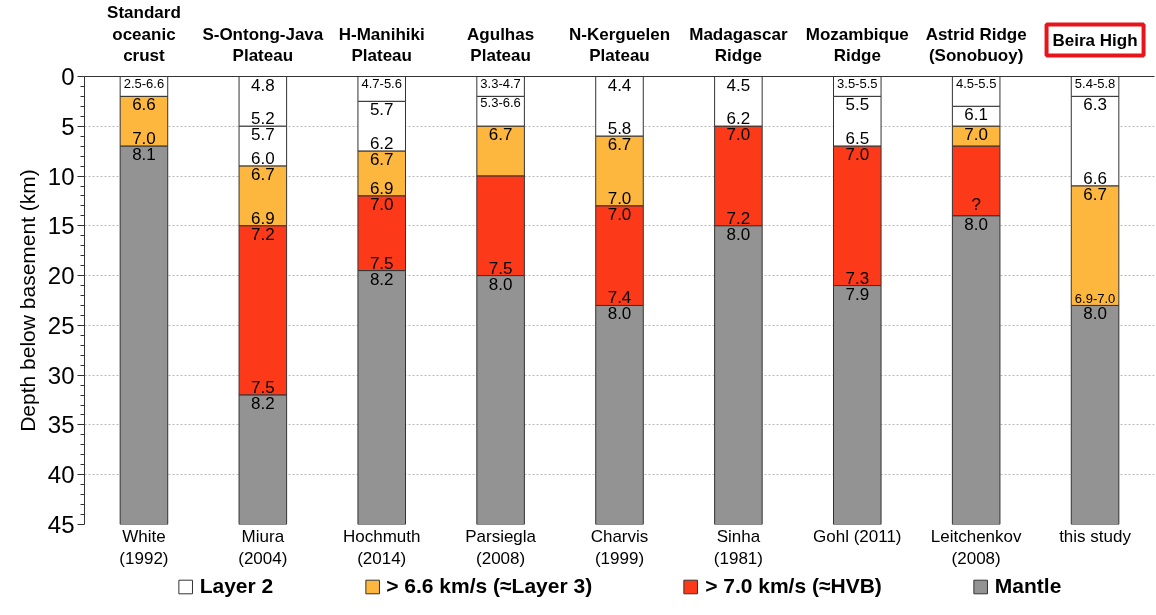  Describe the element at coordinates (738, 85) in the screenshot. I see `annotation: 4.5` at that location.